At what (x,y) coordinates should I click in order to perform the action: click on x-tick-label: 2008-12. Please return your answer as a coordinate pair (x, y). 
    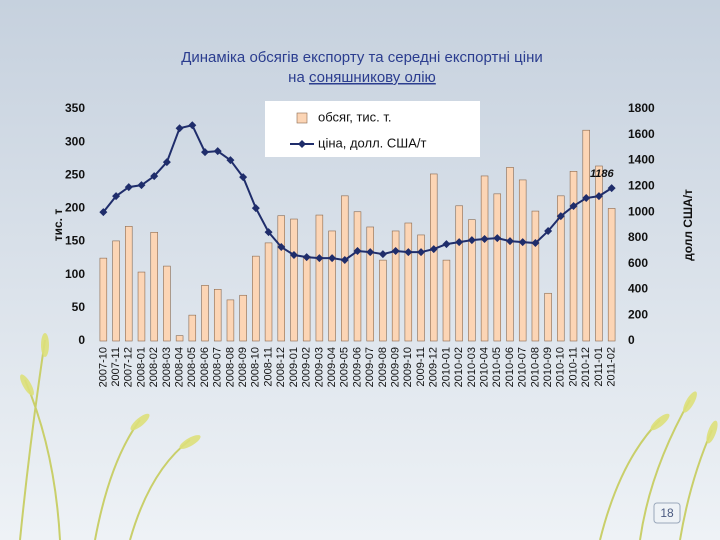
    Looking at the image, I should click on (281, 367).